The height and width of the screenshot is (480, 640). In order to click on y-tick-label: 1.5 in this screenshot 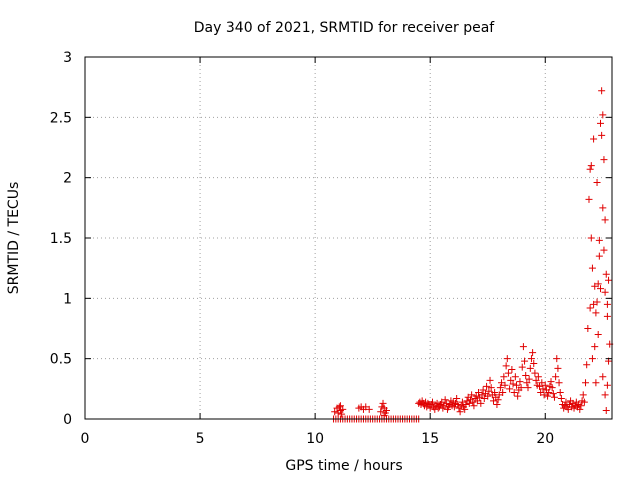, I will do `click(61, 239)`.